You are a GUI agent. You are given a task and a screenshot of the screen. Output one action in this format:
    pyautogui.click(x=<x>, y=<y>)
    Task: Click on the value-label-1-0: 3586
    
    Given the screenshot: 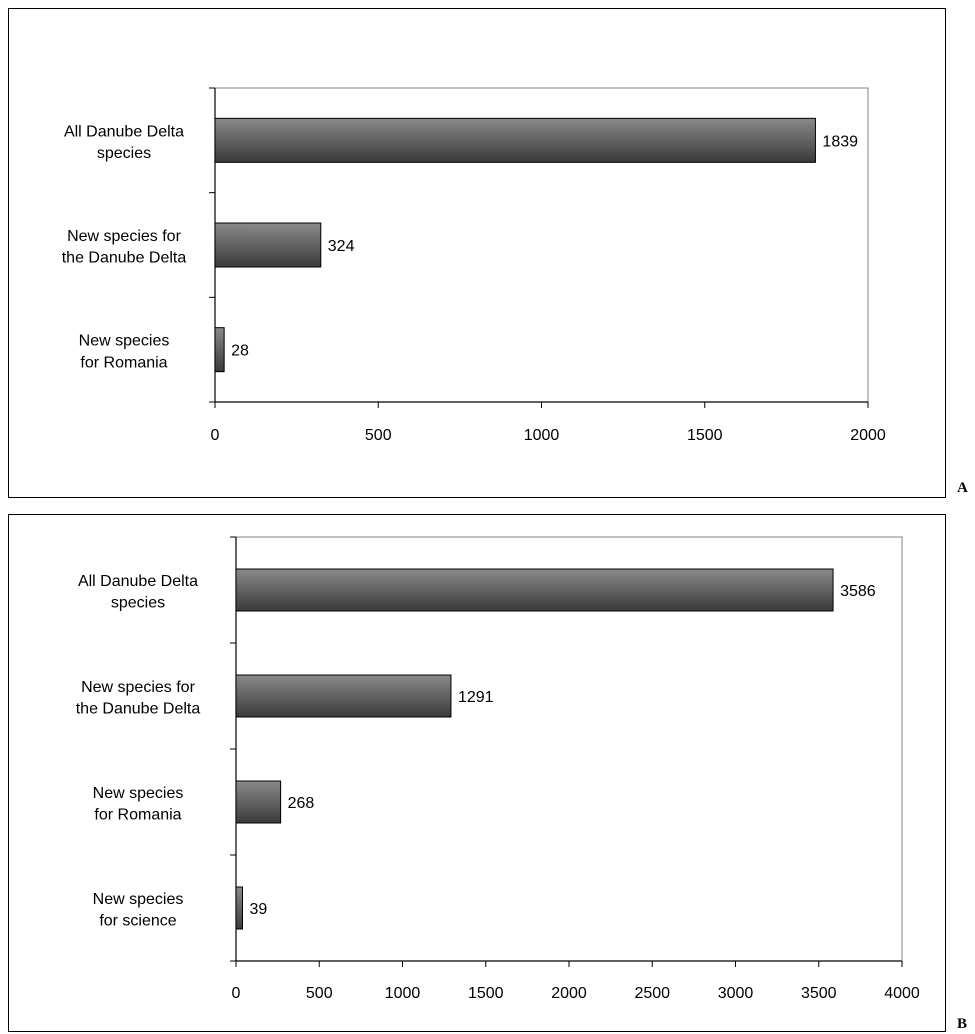 What is the action you would take?
    pyautogui.click(x=858, y=591)
    